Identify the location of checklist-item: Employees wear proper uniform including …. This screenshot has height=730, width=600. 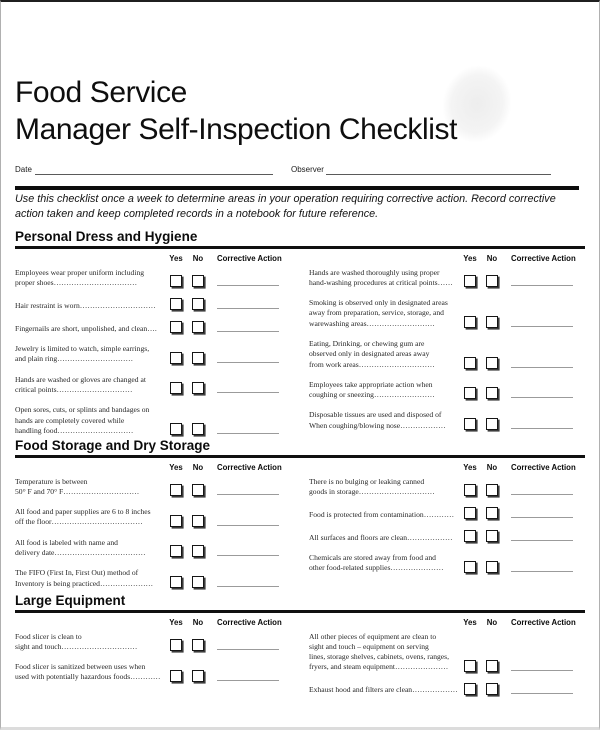
(153, 278).